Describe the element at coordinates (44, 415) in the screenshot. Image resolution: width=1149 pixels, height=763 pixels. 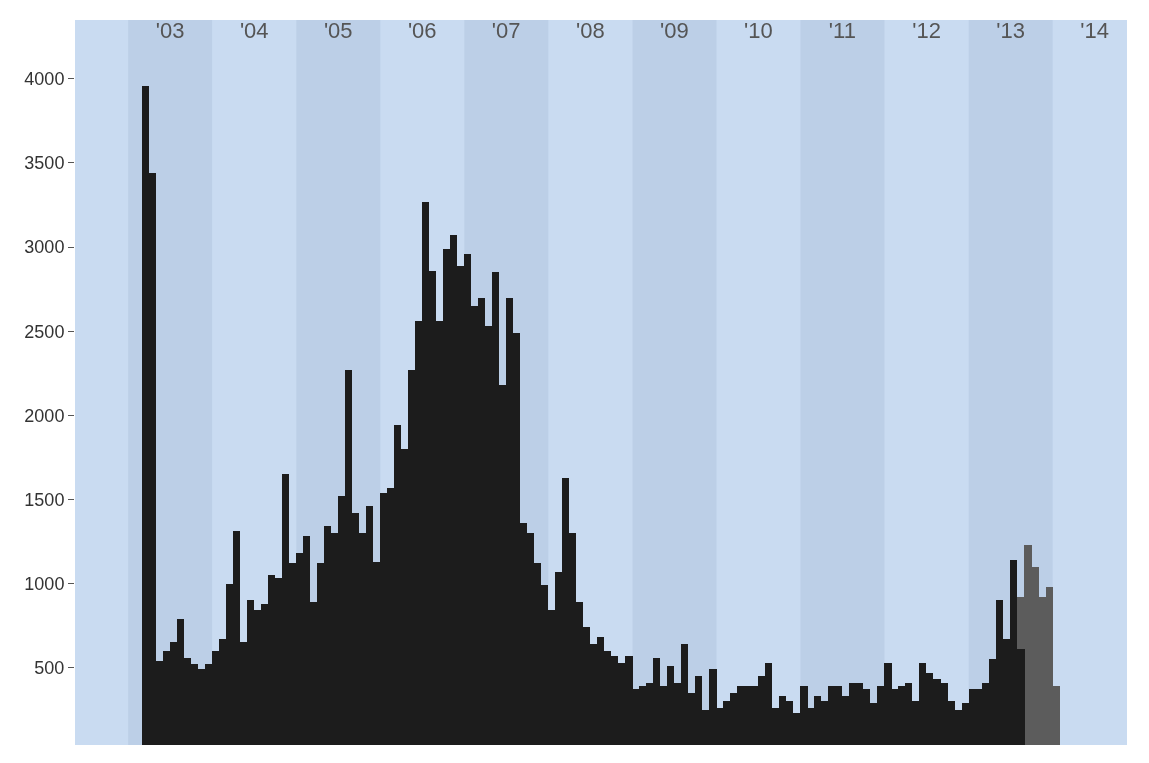
I see `y-tick-label: 2000` at that location.